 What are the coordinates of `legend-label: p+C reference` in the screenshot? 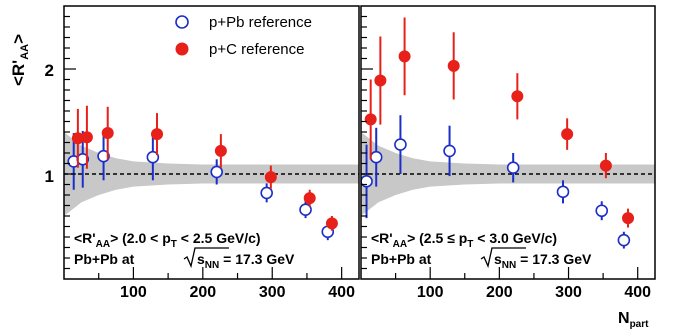 It's located at (256, 49).